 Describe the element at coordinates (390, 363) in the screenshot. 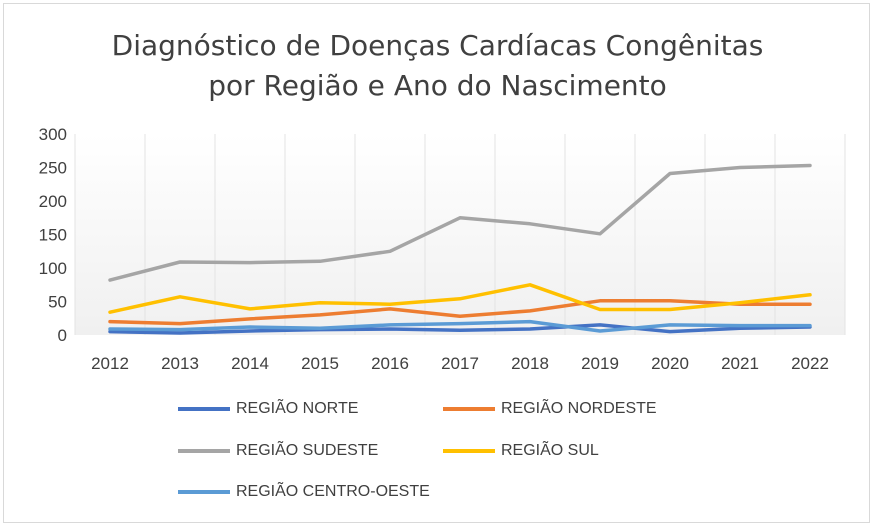

I see `x-tick-label: 2016` at that location.